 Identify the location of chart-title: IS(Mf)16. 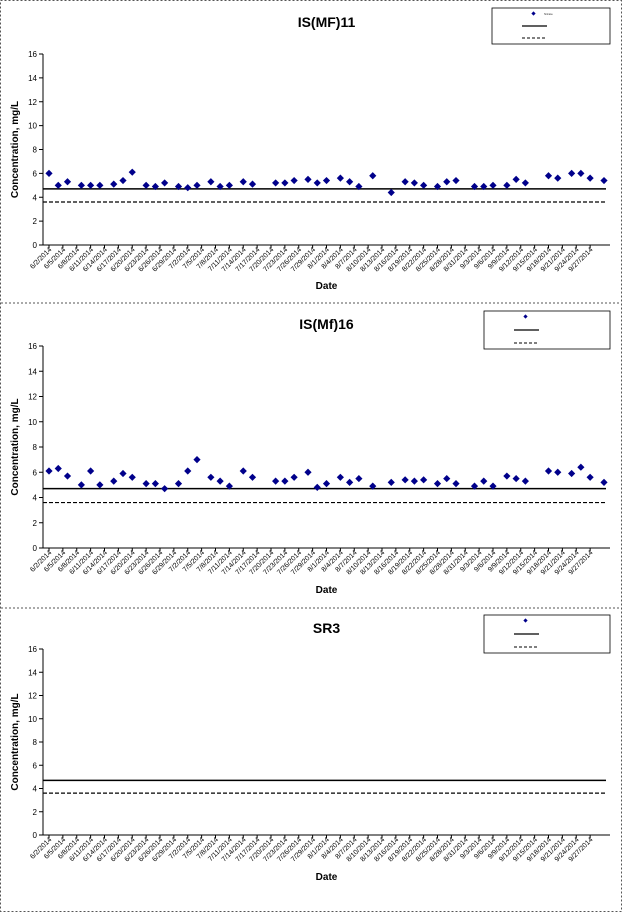
(326, 324).